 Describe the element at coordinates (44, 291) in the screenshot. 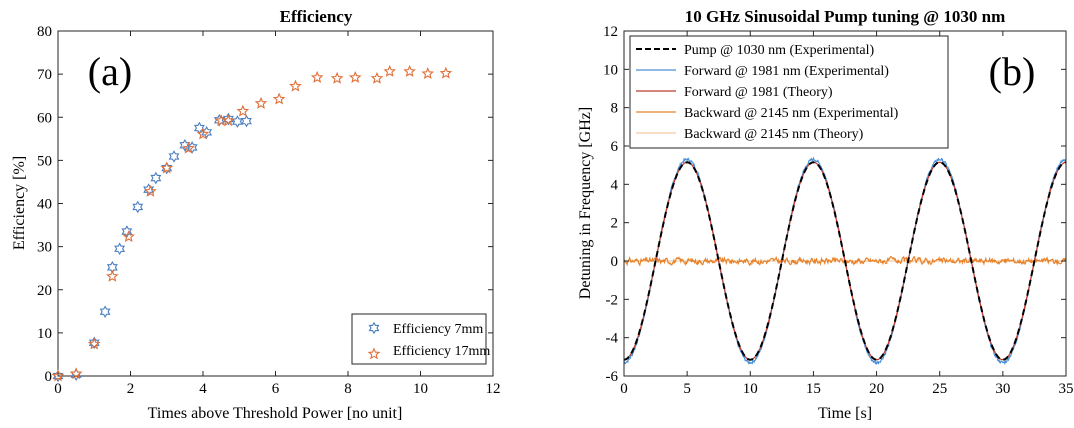

I see `chart-a-y-tick-label: 20` at that location.